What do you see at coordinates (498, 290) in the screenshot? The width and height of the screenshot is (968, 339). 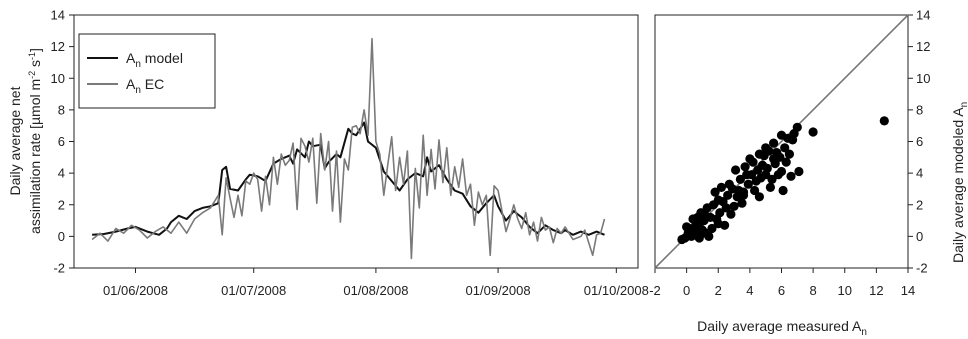 I see `ts-x-tick-label: 01/09/2008` at bounding box center [498, 290].